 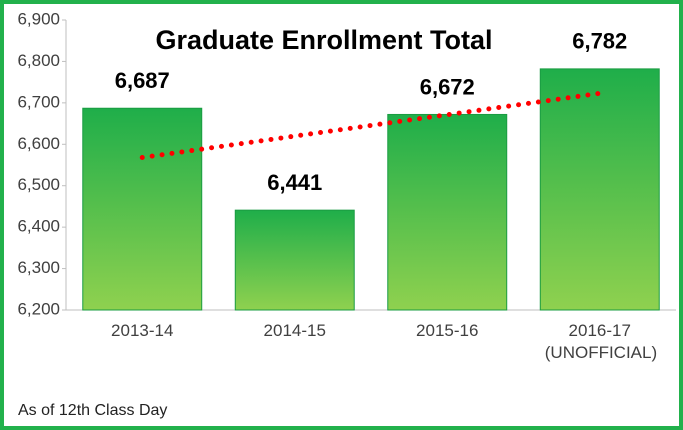 What do you see at coordinates (38, 267) in the screenshot?
I see `y-tick-label: 6,300` at bounding box center [38, 267].